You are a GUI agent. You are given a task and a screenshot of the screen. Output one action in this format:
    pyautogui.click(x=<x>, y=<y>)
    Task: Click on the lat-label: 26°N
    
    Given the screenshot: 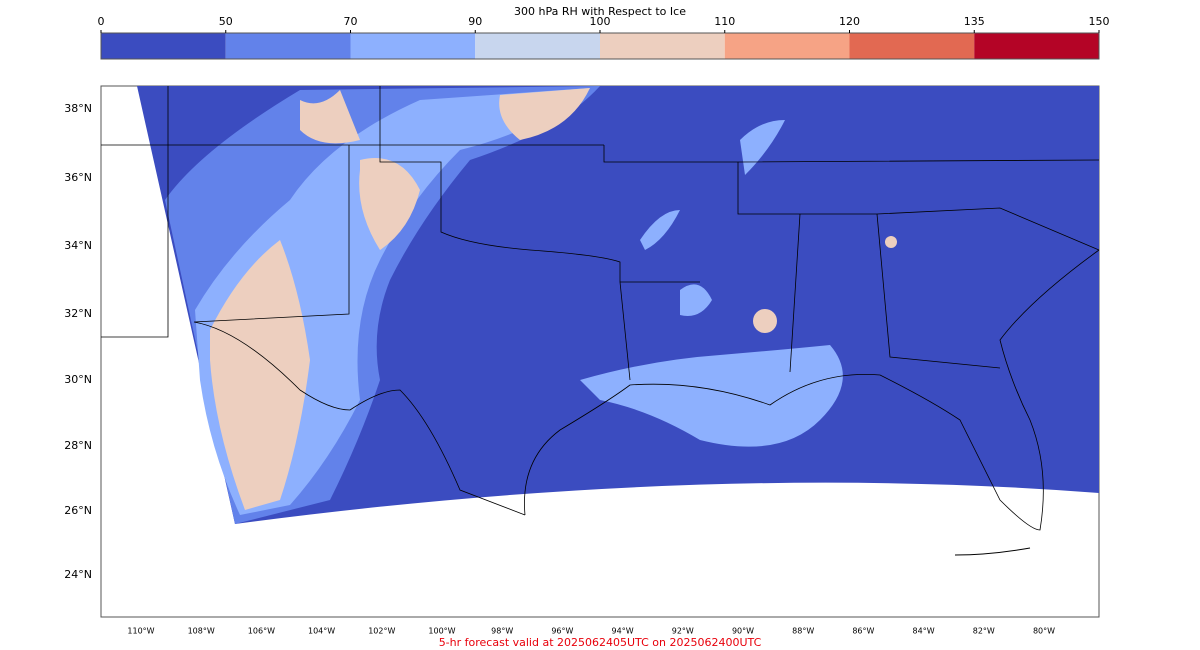 What is the action you would take?
    pyautogui.click(x=78, y=510)
    